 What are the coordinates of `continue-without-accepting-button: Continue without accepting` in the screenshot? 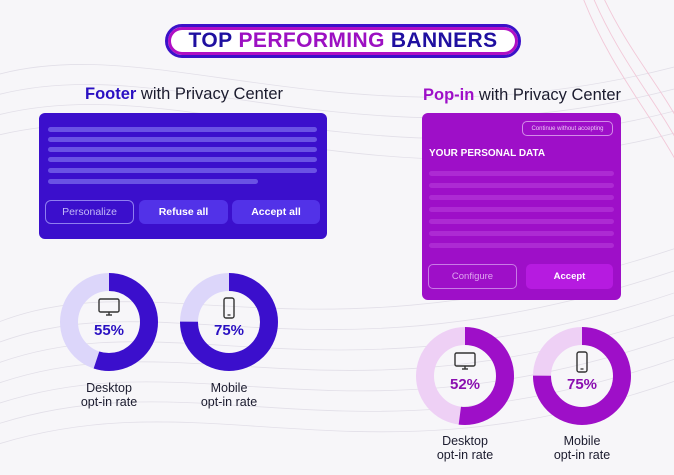 It's located at (567, 128).